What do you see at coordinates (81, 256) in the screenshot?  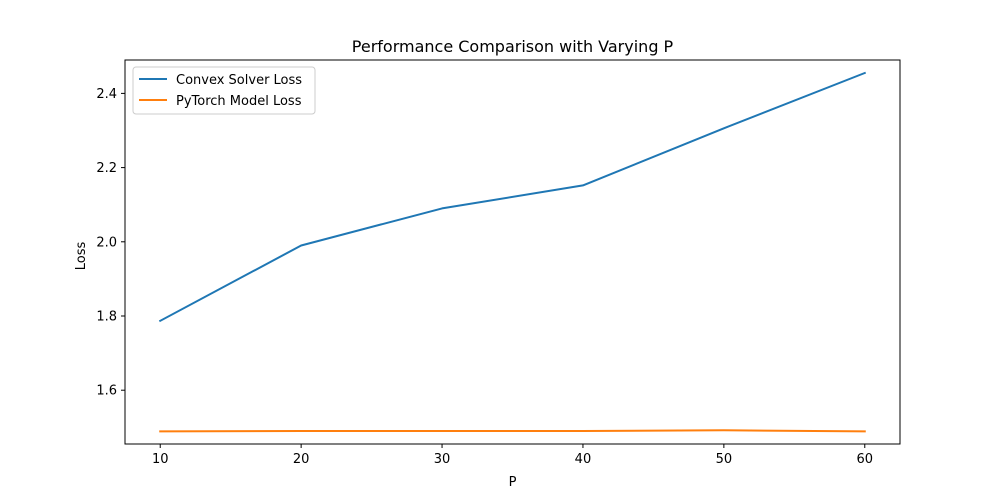 I see `y-axis-label: Loss` at bounding box center [81, 256].